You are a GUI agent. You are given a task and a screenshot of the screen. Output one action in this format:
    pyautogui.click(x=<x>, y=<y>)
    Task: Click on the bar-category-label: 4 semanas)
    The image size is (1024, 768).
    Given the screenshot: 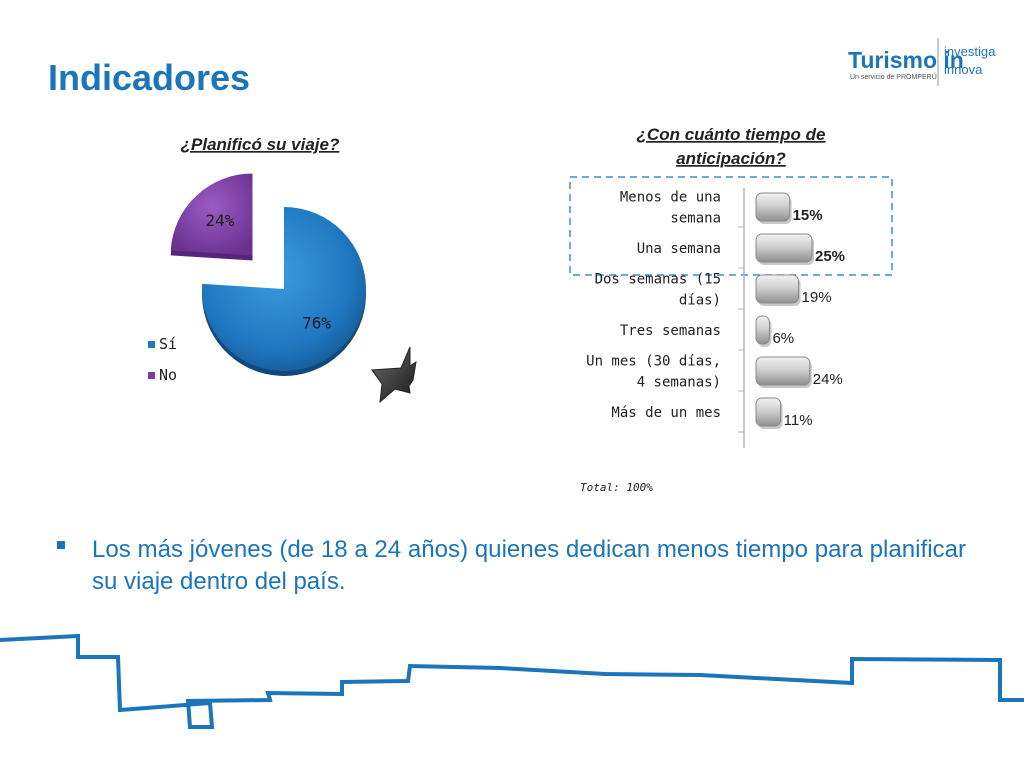 What is the action you would take?
    pyautogui.click(x=679, y=383)
    